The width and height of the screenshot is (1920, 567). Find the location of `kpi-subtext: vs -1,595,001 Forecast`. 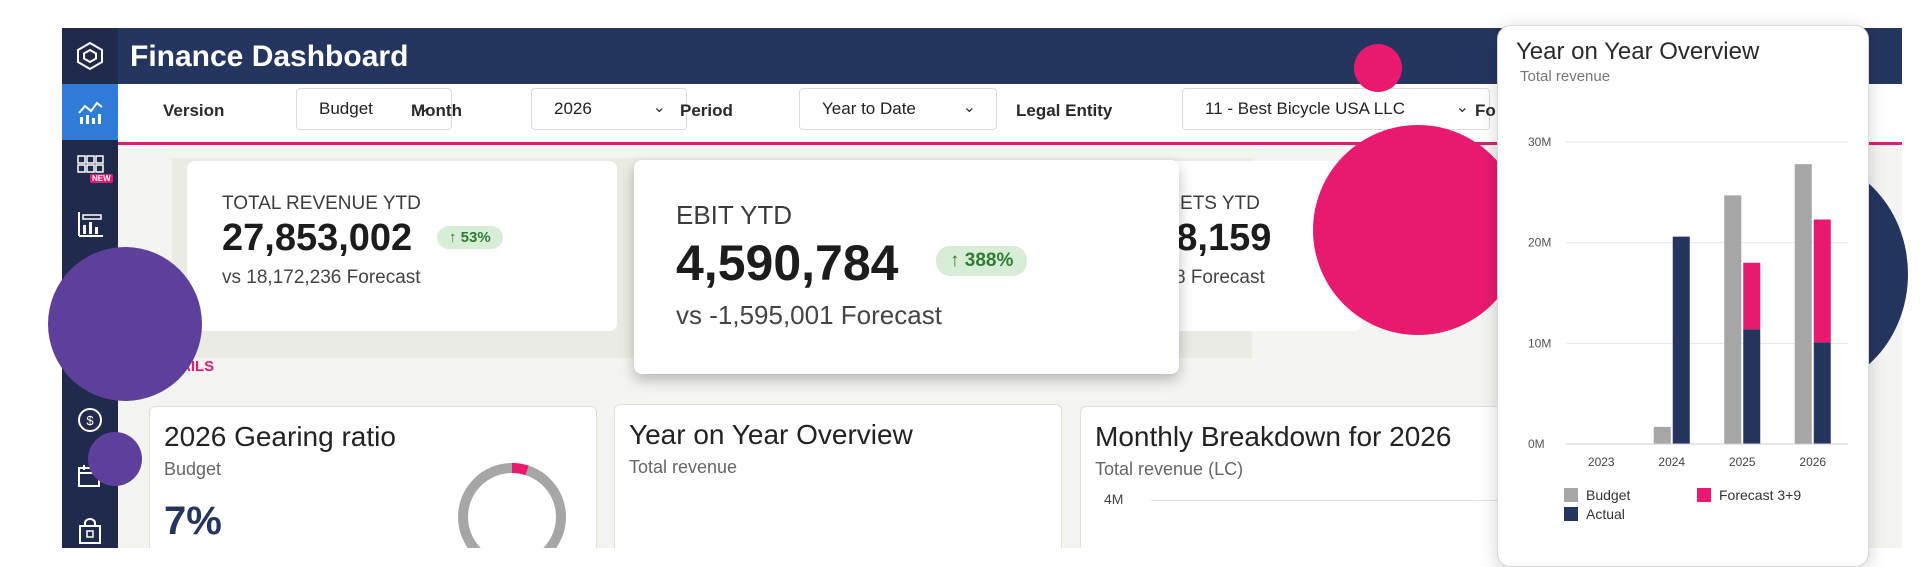

kpi-subtext: vs -1,595,001 Forecast is located at coordinates (809, 315).